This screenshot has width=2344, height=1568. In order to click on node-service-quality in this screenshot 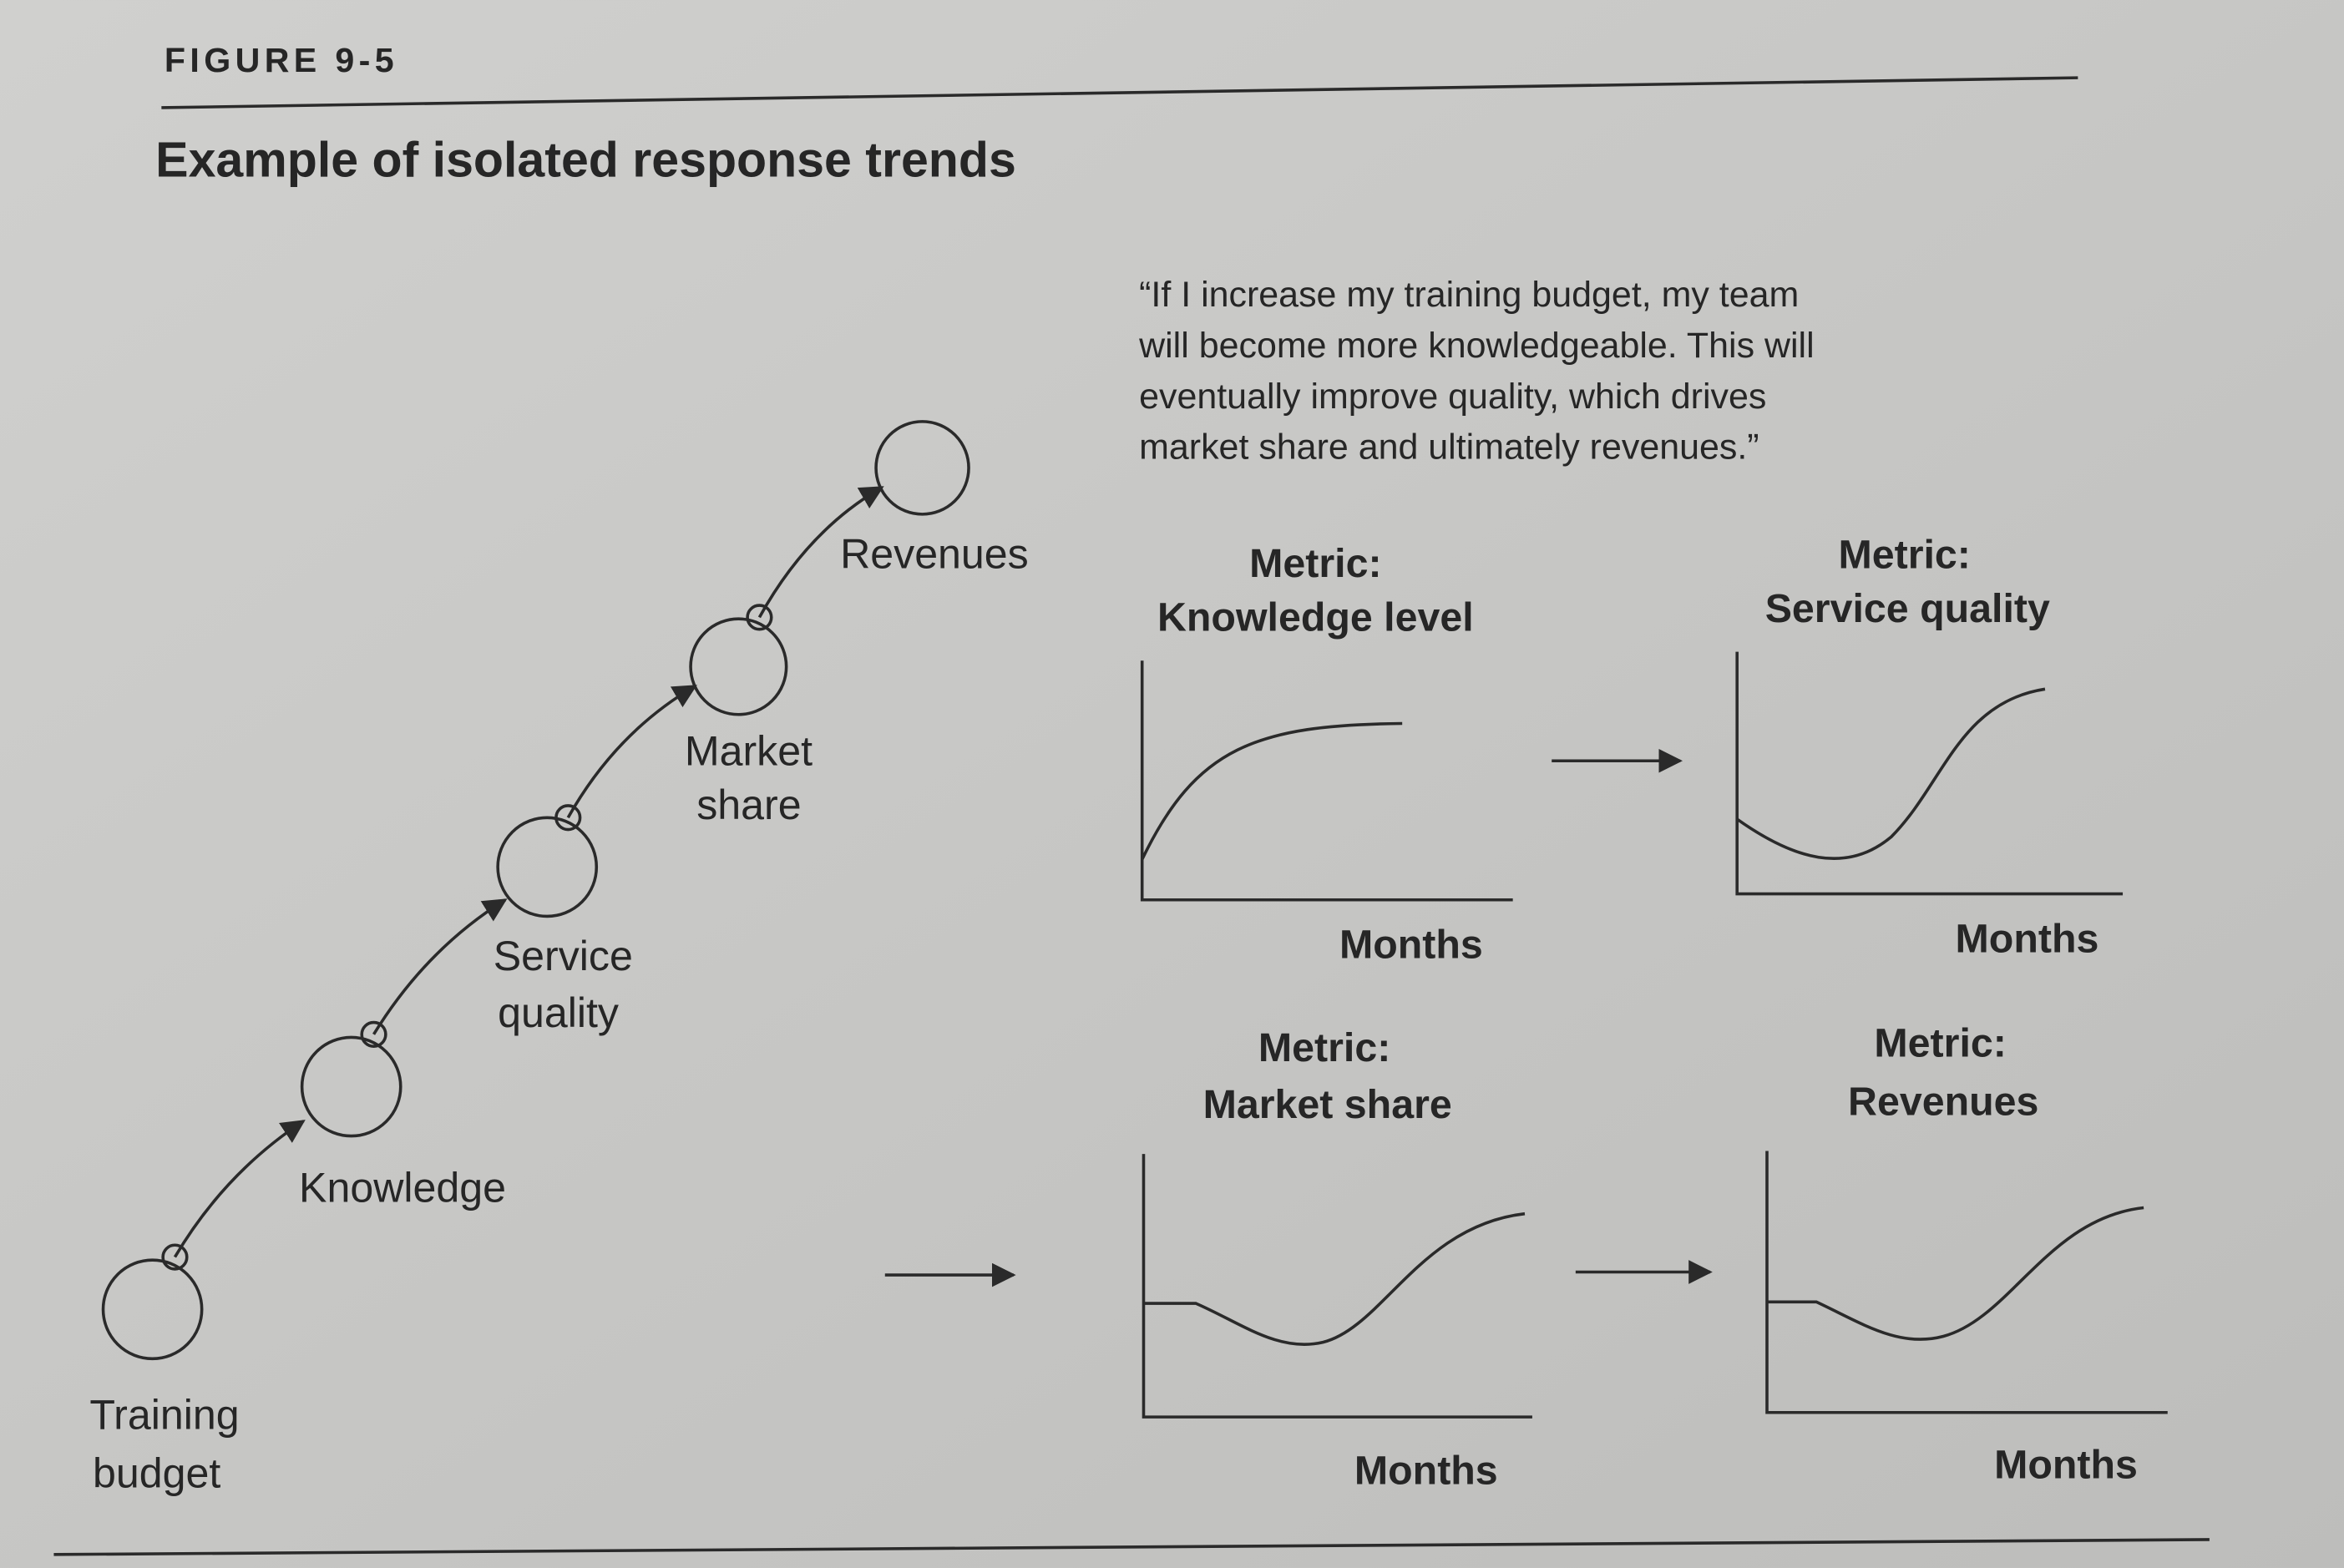, I will do `click(547, 867)`.